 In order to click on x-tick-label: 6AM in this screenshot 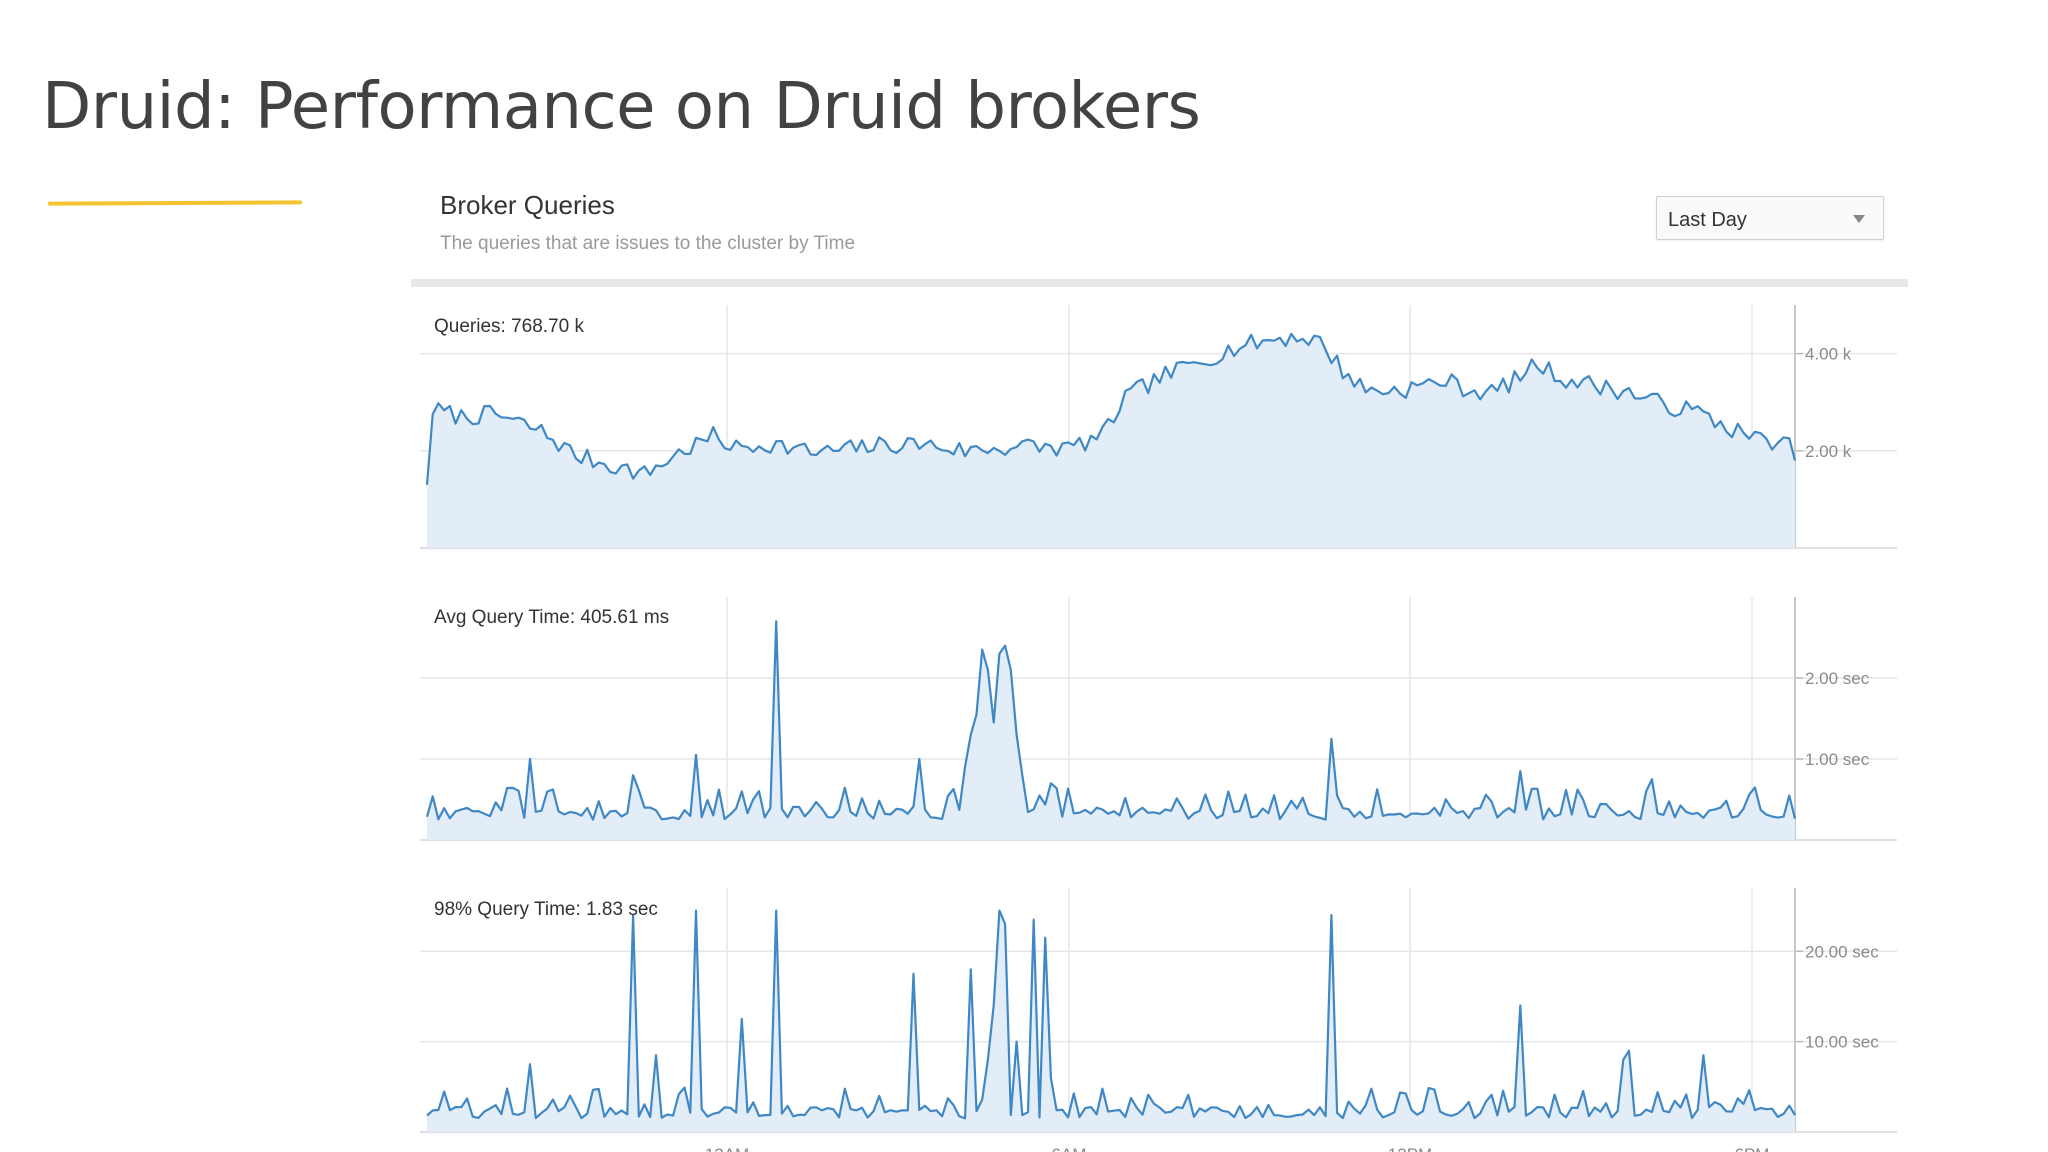, I will do `click(1069, 1148)`.